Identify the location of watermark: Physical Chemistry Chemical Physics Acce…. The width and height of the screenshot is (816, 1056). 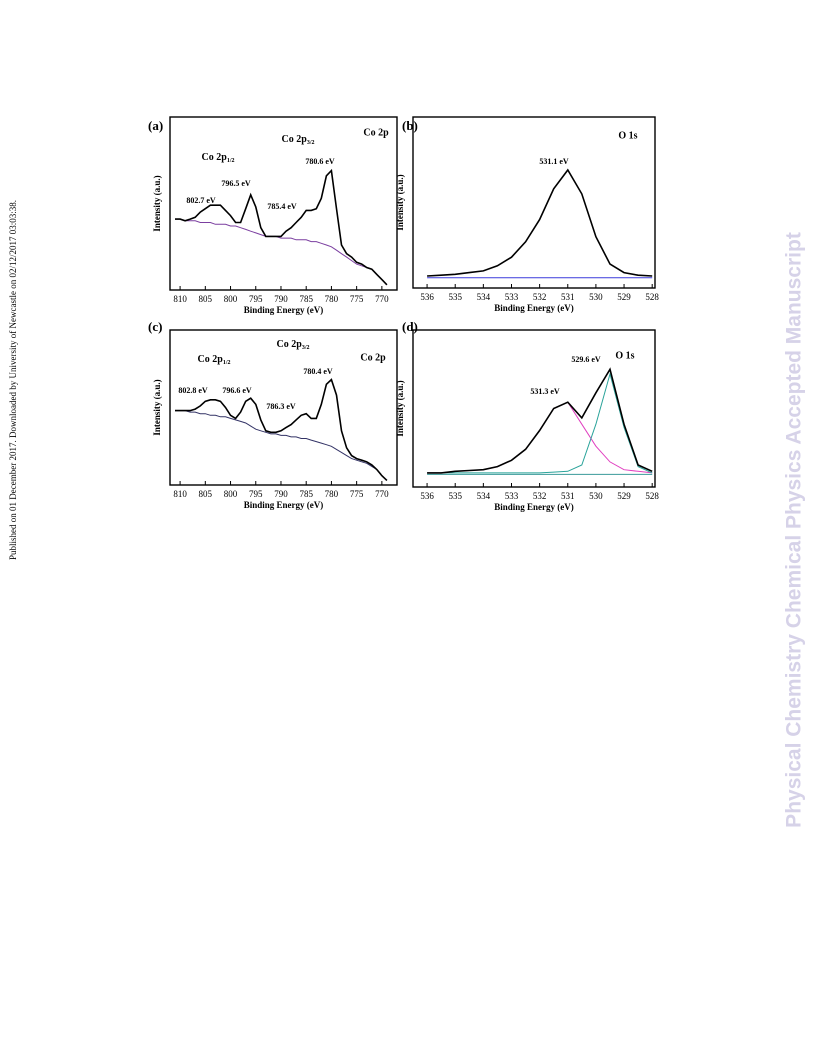
(794, 530).